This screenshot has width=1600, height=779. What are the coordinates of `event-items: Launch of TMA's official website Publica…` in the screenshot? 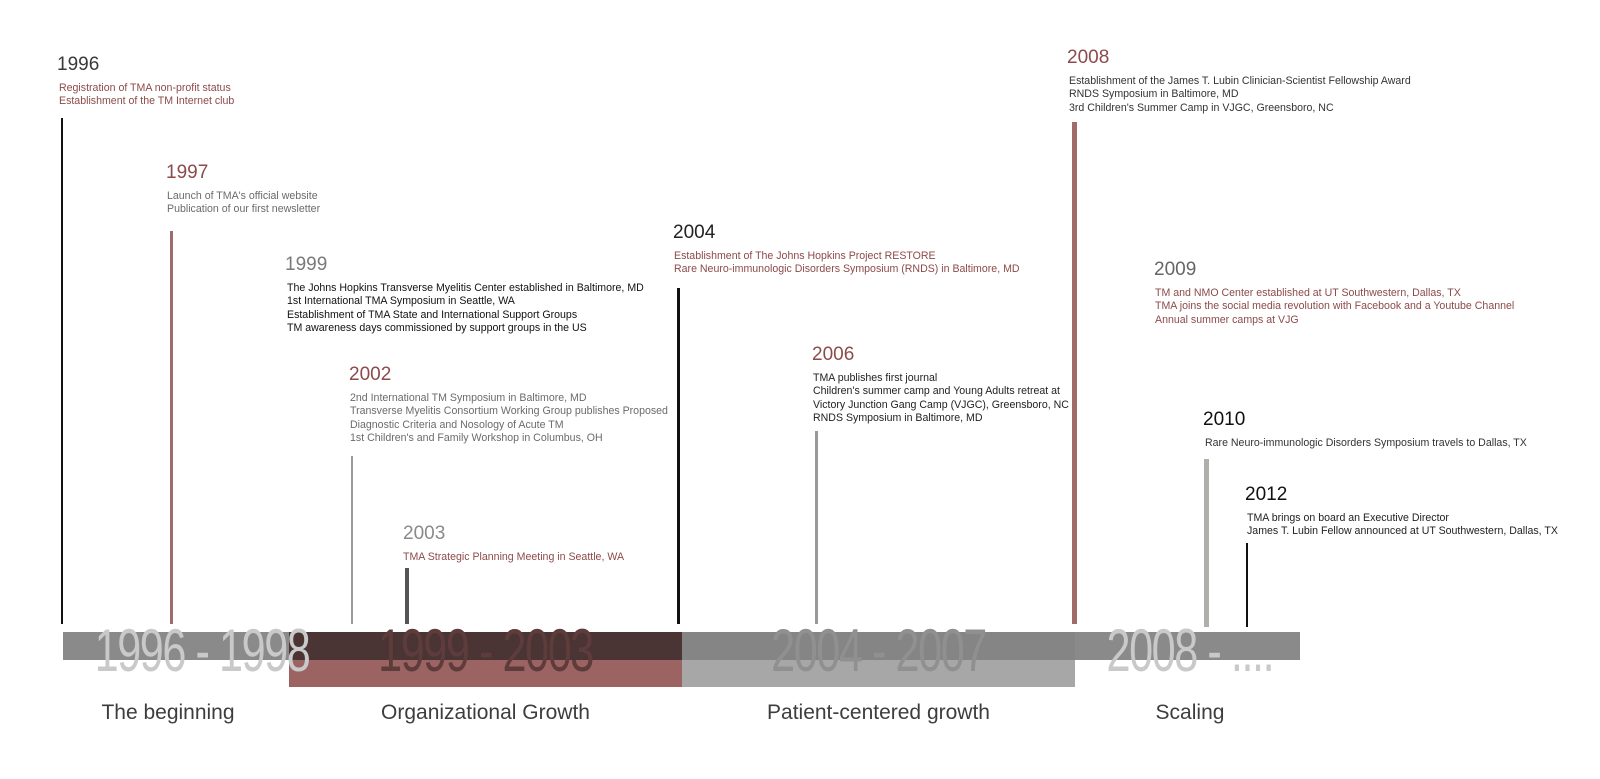 It's located at (243, 203).